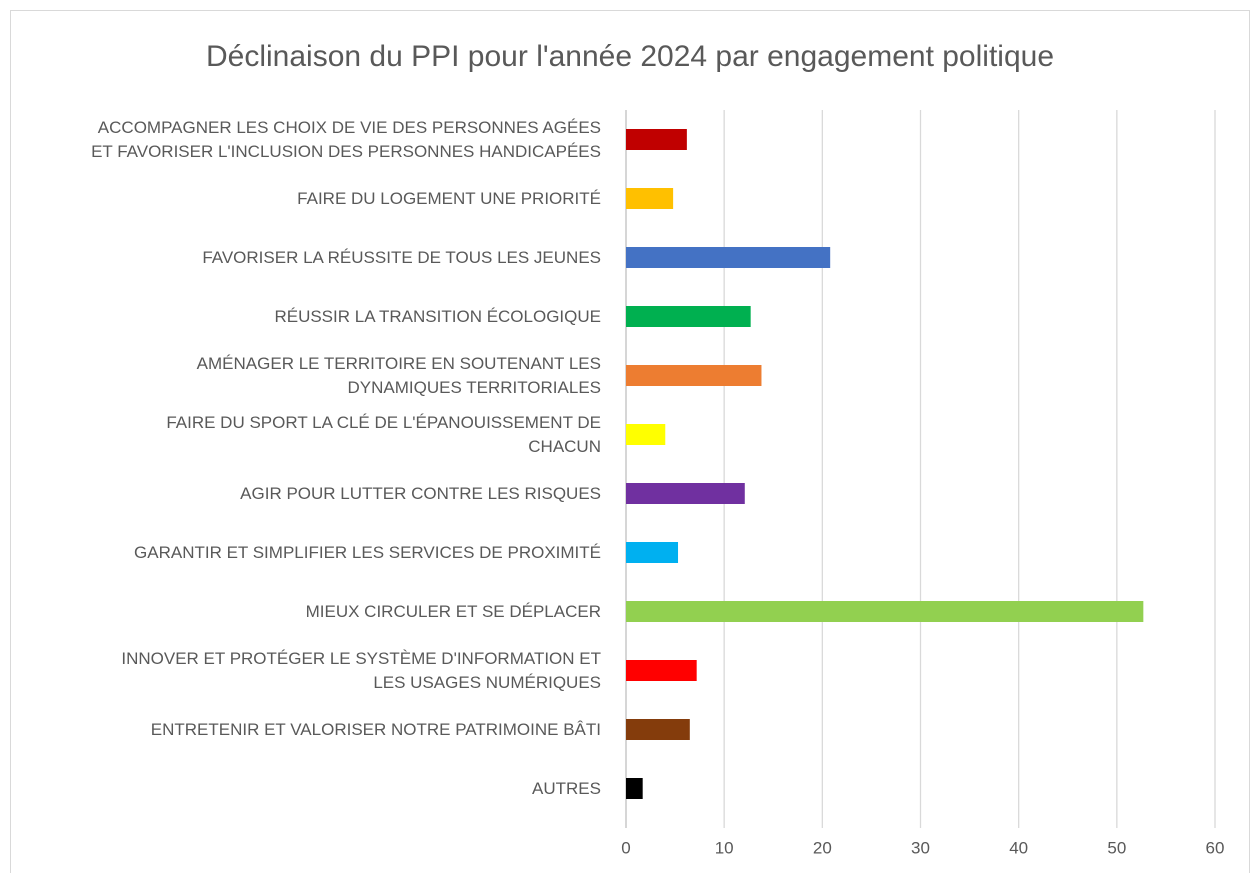  I want to click on y-tick-label: RÉUSSIR LA TRANSITION ÉCOLOGIQUE, so click(437, 316).